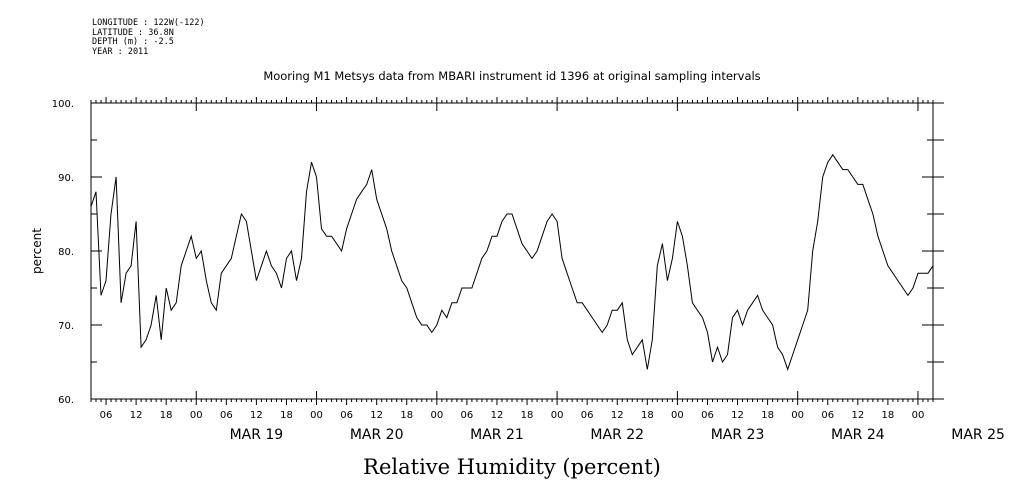 This screenshot has height=504, width=1009. What do you see at coordinates (148, 23) in the screenshot?
I see `longitude-text: LONGITUDE : 122W(-122)` at bounding box center [148, 23].